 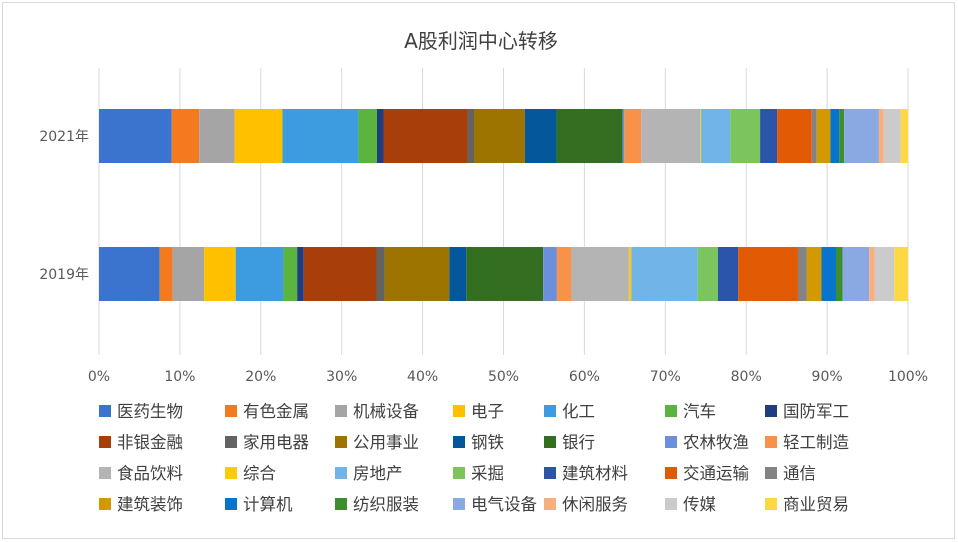 What do you see at coordinates (481, 41) in the screenshot?
I see `chart-title: A股利润中心转移` at bounding box center [481, 41].